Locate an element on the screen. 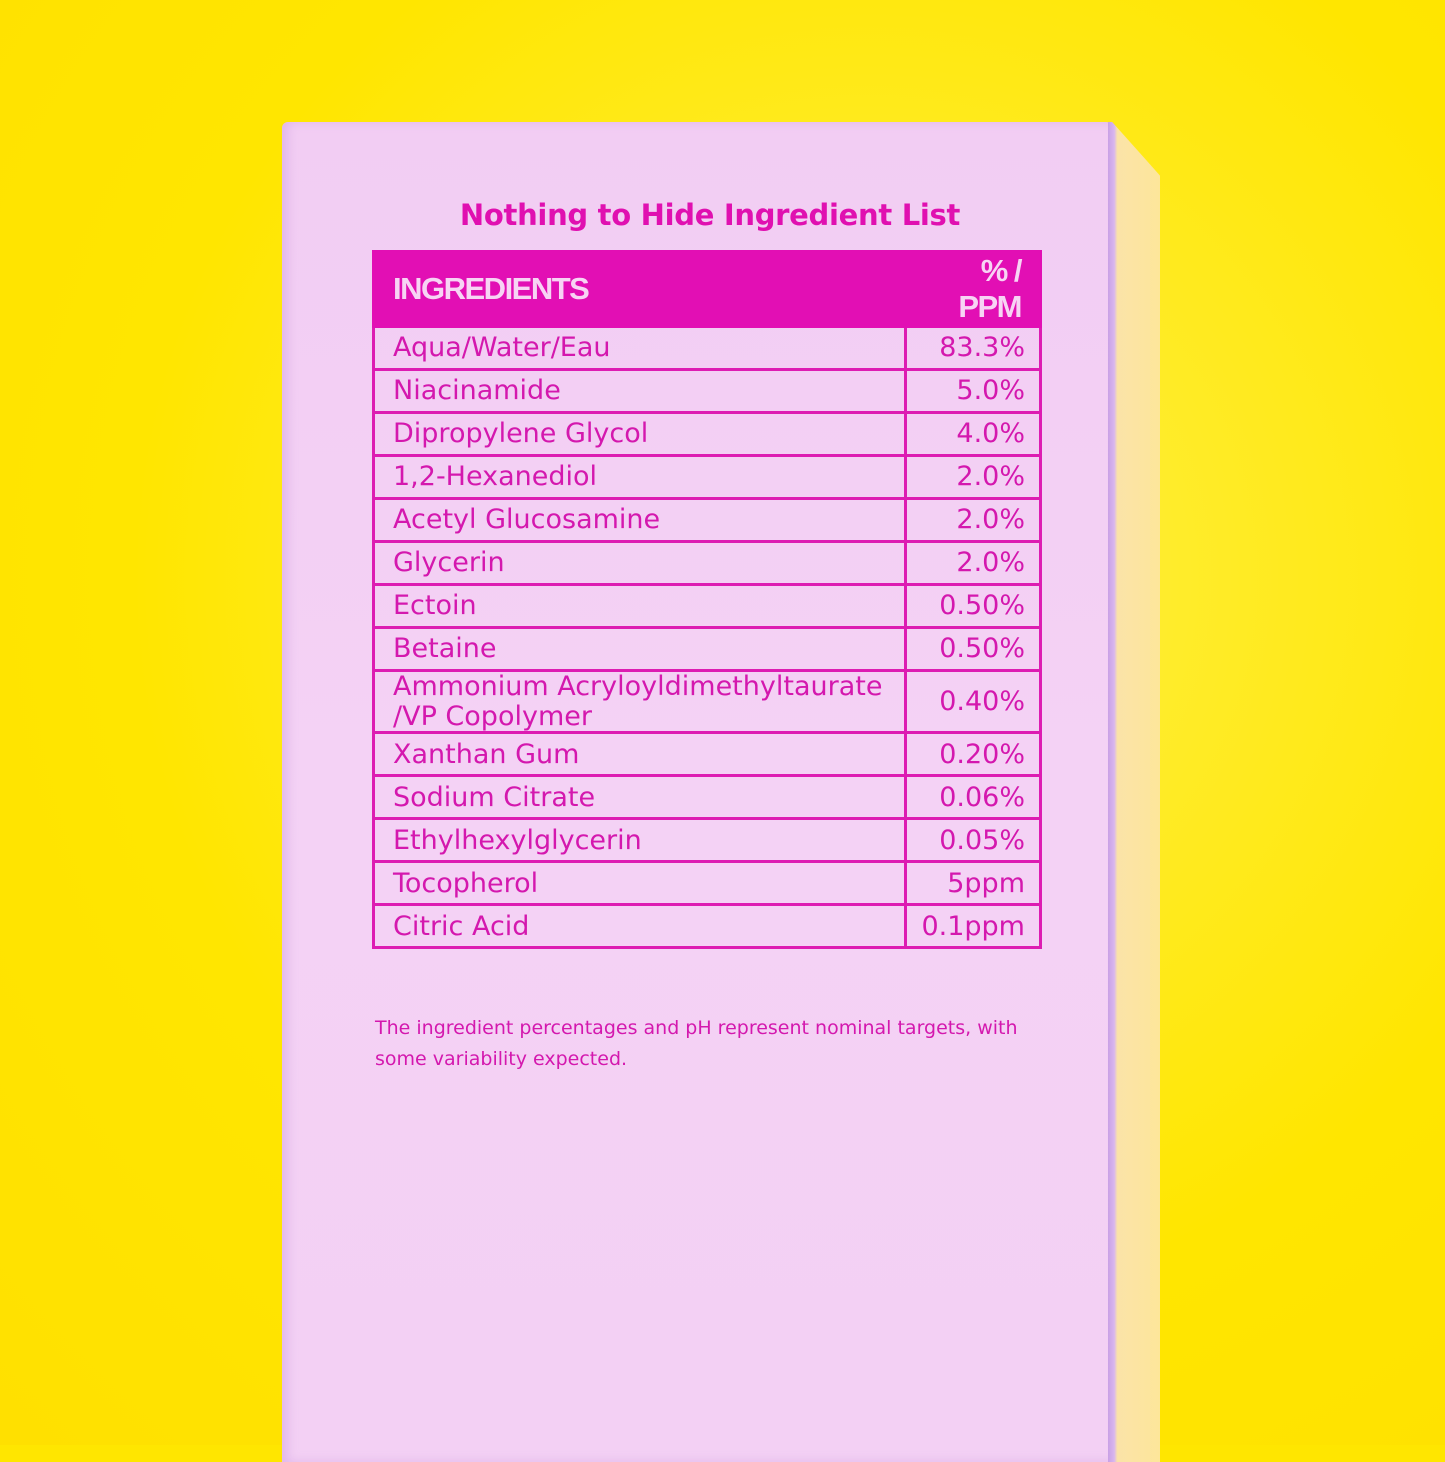 The image size is (1445, 1462). table-row: Sodium Citrate 0.06% is located at coordinates (706, 797).